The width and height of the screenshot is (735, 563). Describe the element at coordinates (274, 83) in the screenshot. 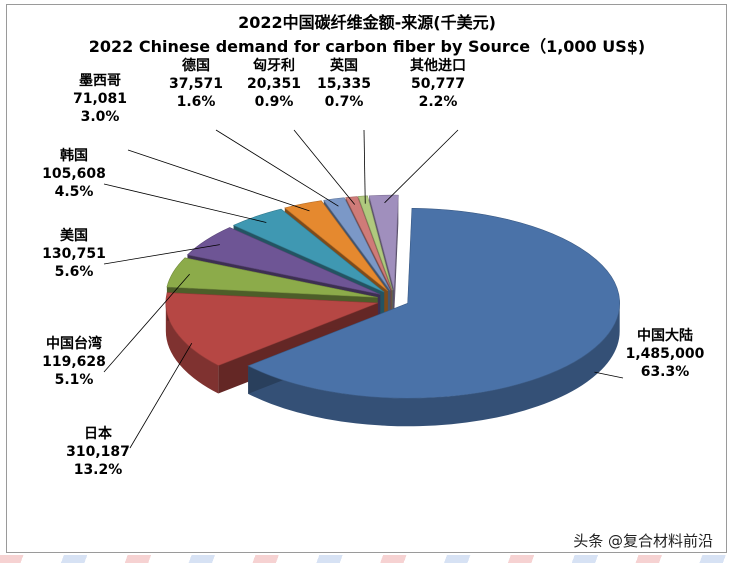

I see `slice-label: 匈牙利 20,351 0.9%` at that location.